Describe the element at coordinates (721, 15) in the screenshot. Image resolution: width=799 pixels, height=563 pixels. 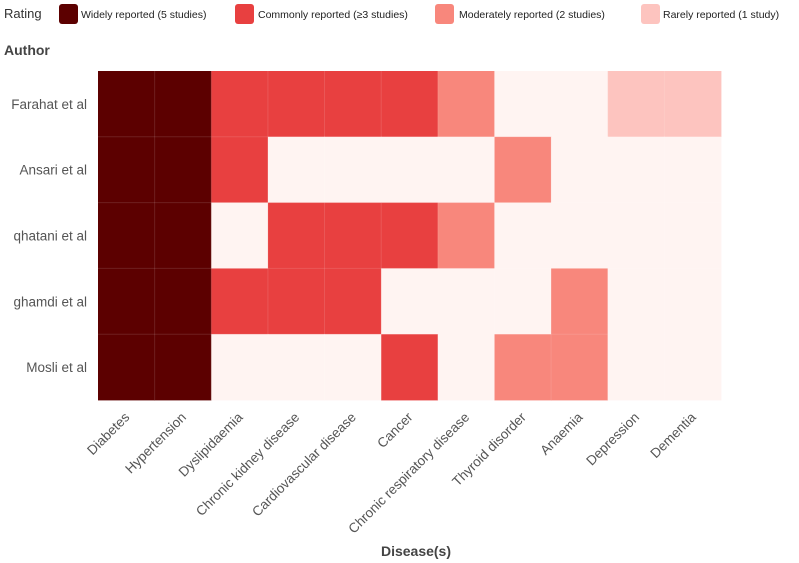
I see `legend-label-4: Rarely reported (1 study)` at that location.